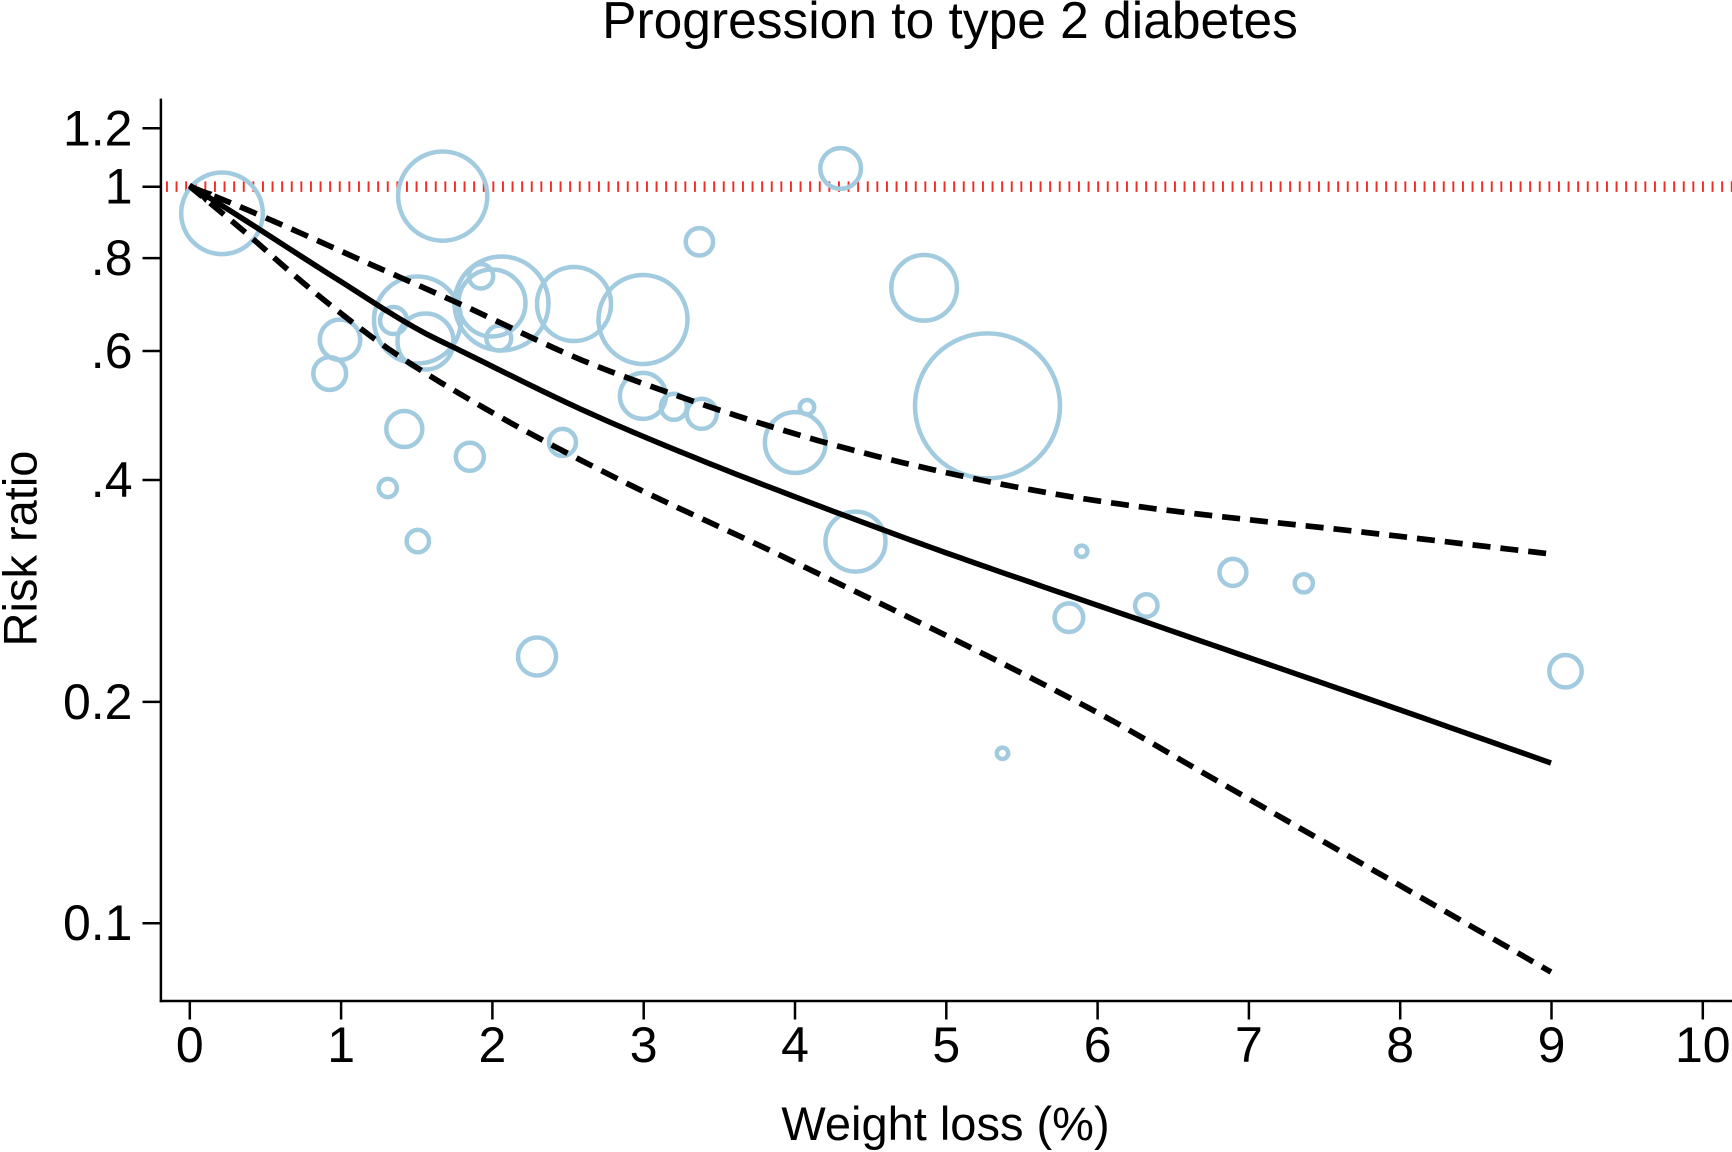 This screenshot has height=1152, width=1732. Describe the element at coordinates (98, 923) in the screenshot. I see `svg-text: 0.1` at that location.